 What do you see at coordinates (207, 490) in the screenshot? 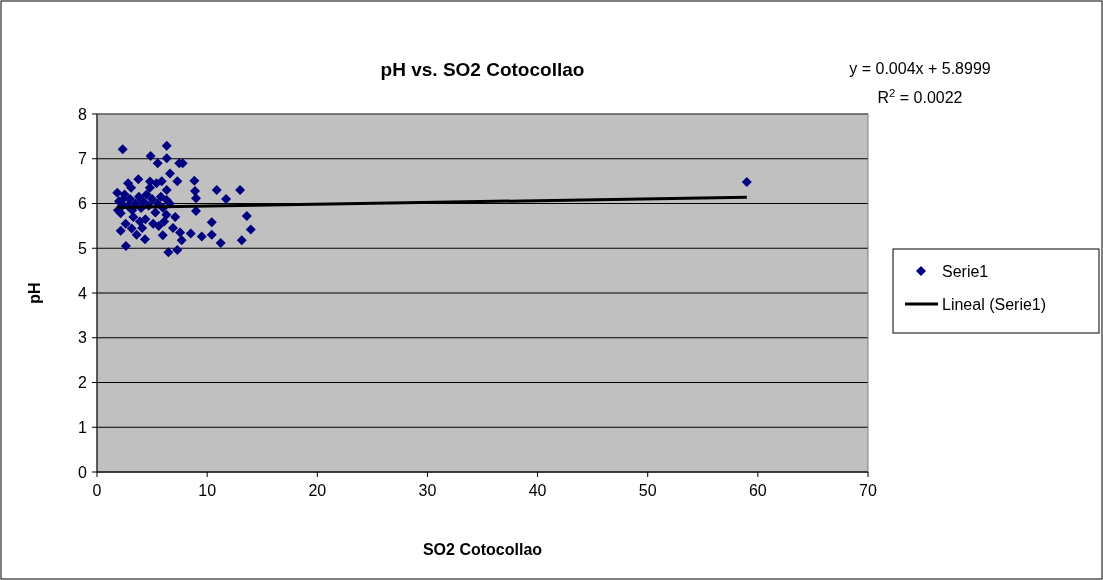
I see `x-tick-label: 10` at bounding box center [207, 490].